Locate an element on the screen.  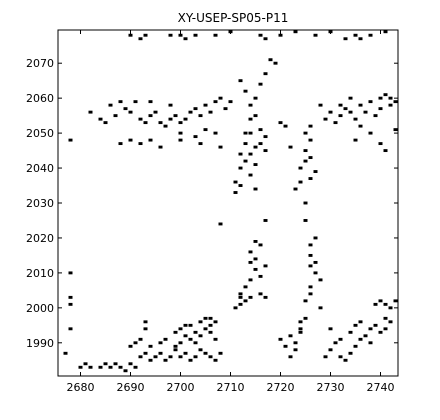
chart-title: XY-USEP-SP05-P11 is located at coordinates (233, 18).